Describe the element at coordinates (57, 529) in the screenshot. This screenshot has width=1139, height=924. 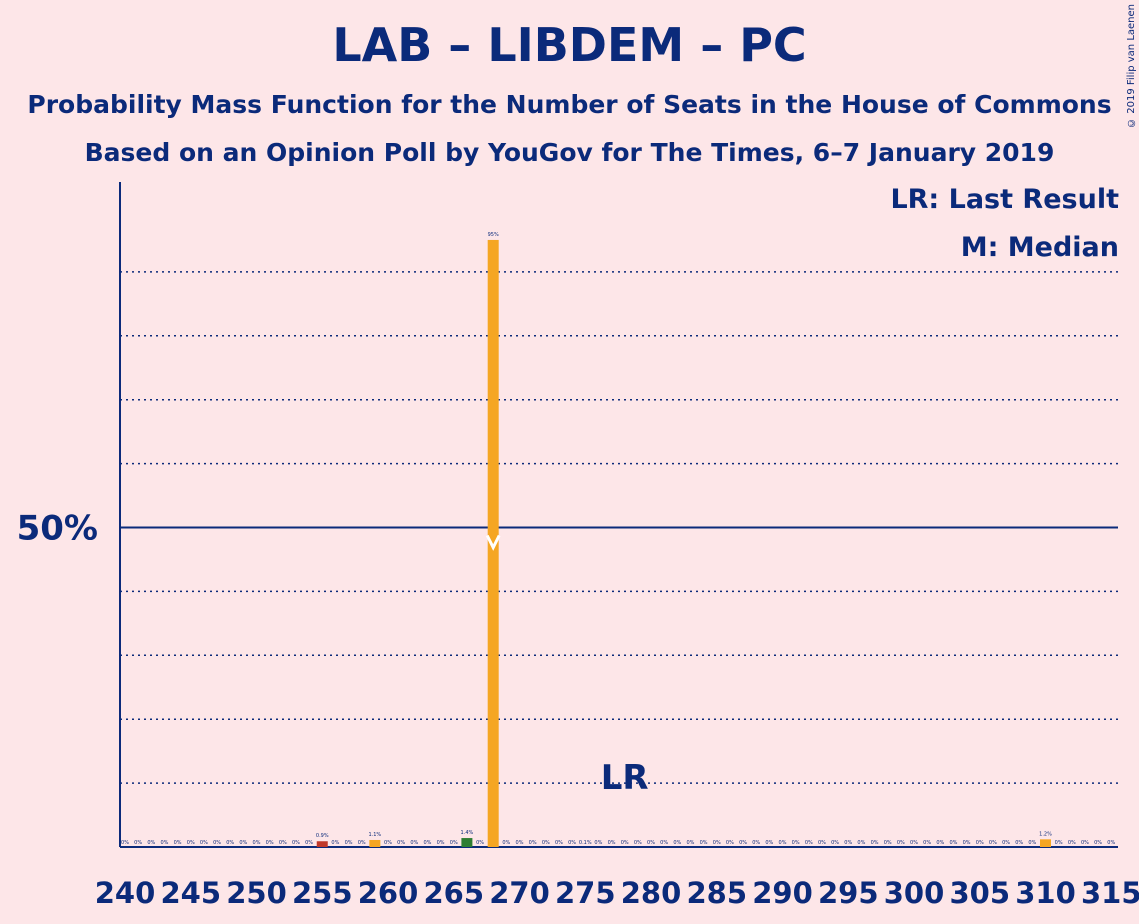
I see `y-tick-label: 50%` at that location.